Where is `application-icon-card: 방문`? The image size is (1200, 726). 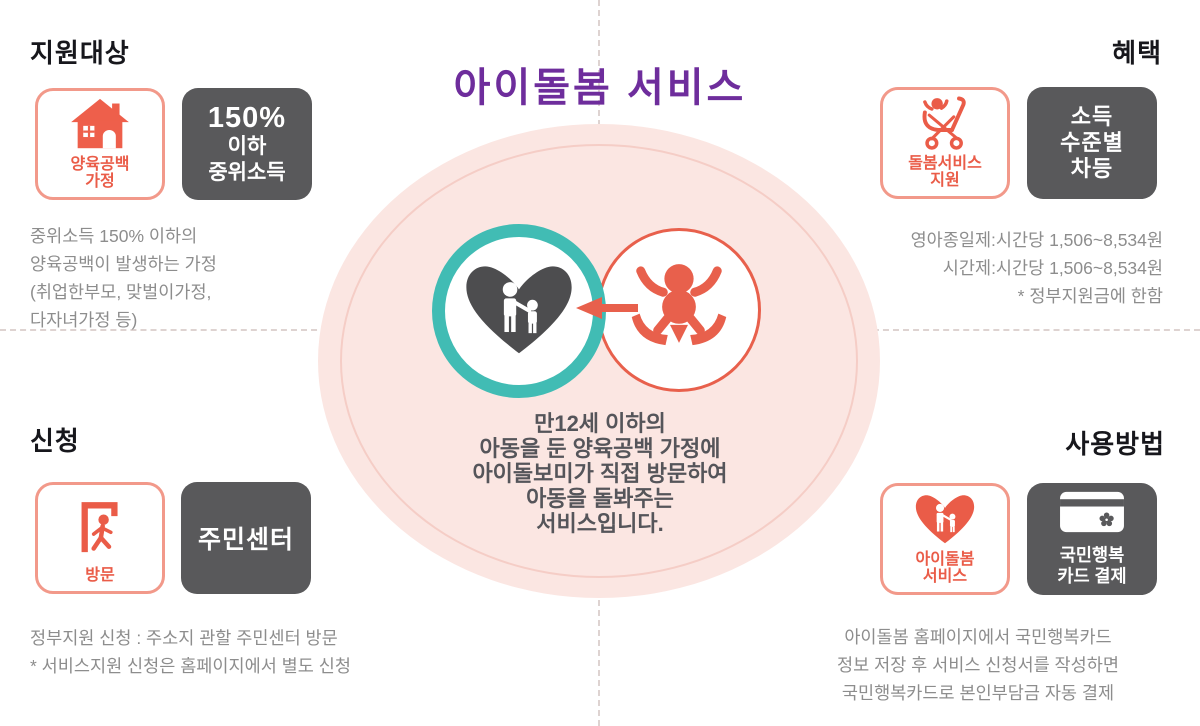 application-icon-card: 방문 is located at coordinates (100, 538).